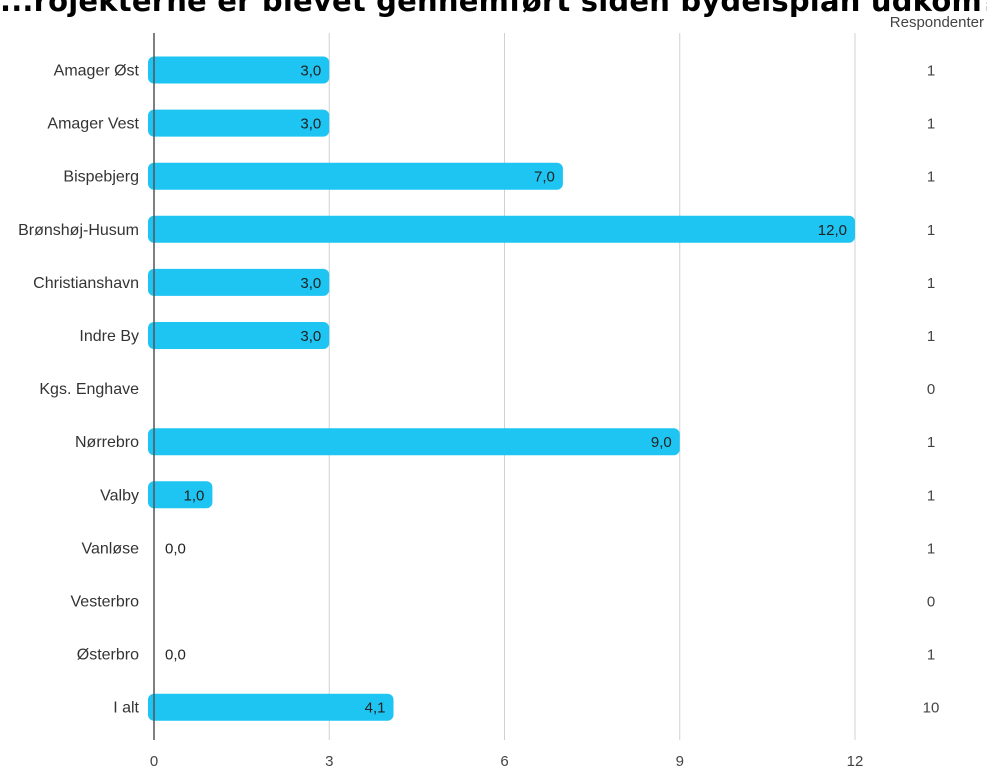 Image resolution: width=987 pixels, height=771 pixels. I want to click on category-label: I alt, so click(126, 708).